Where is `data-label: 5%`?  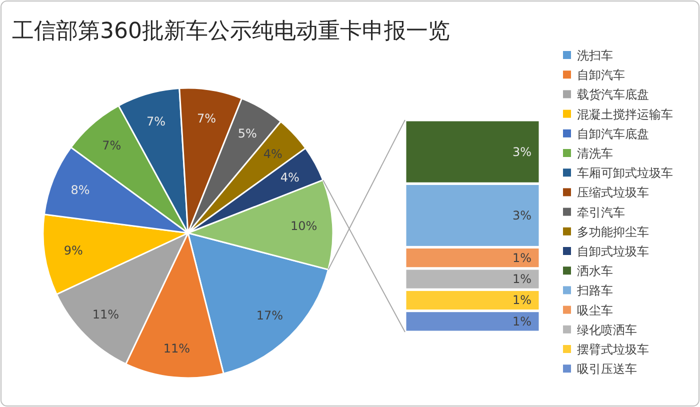
data-label: 5% is located at coordinates (247, 133).